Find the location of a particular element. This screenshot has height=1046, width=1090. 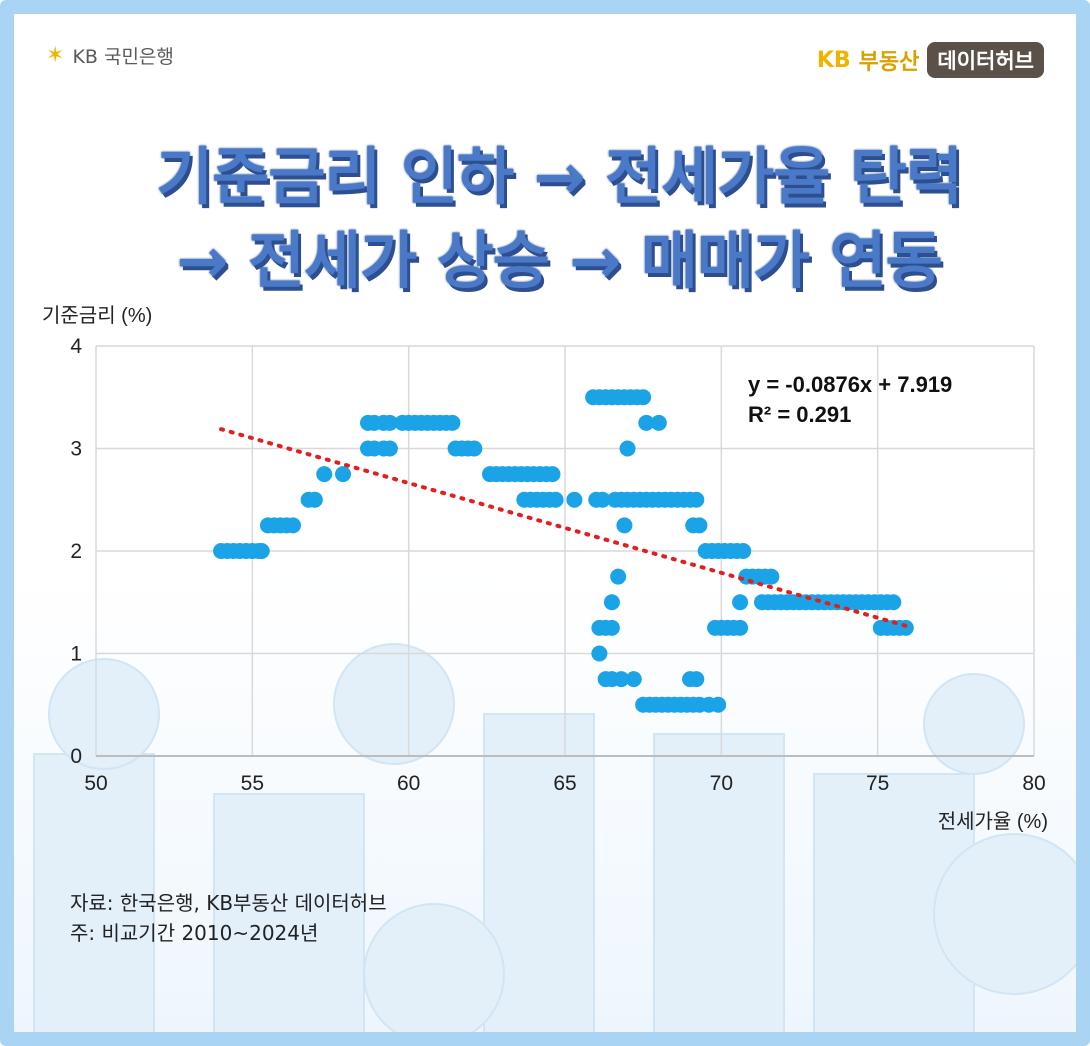

x-tick-label: 75 is located at coordinates (877, 783).